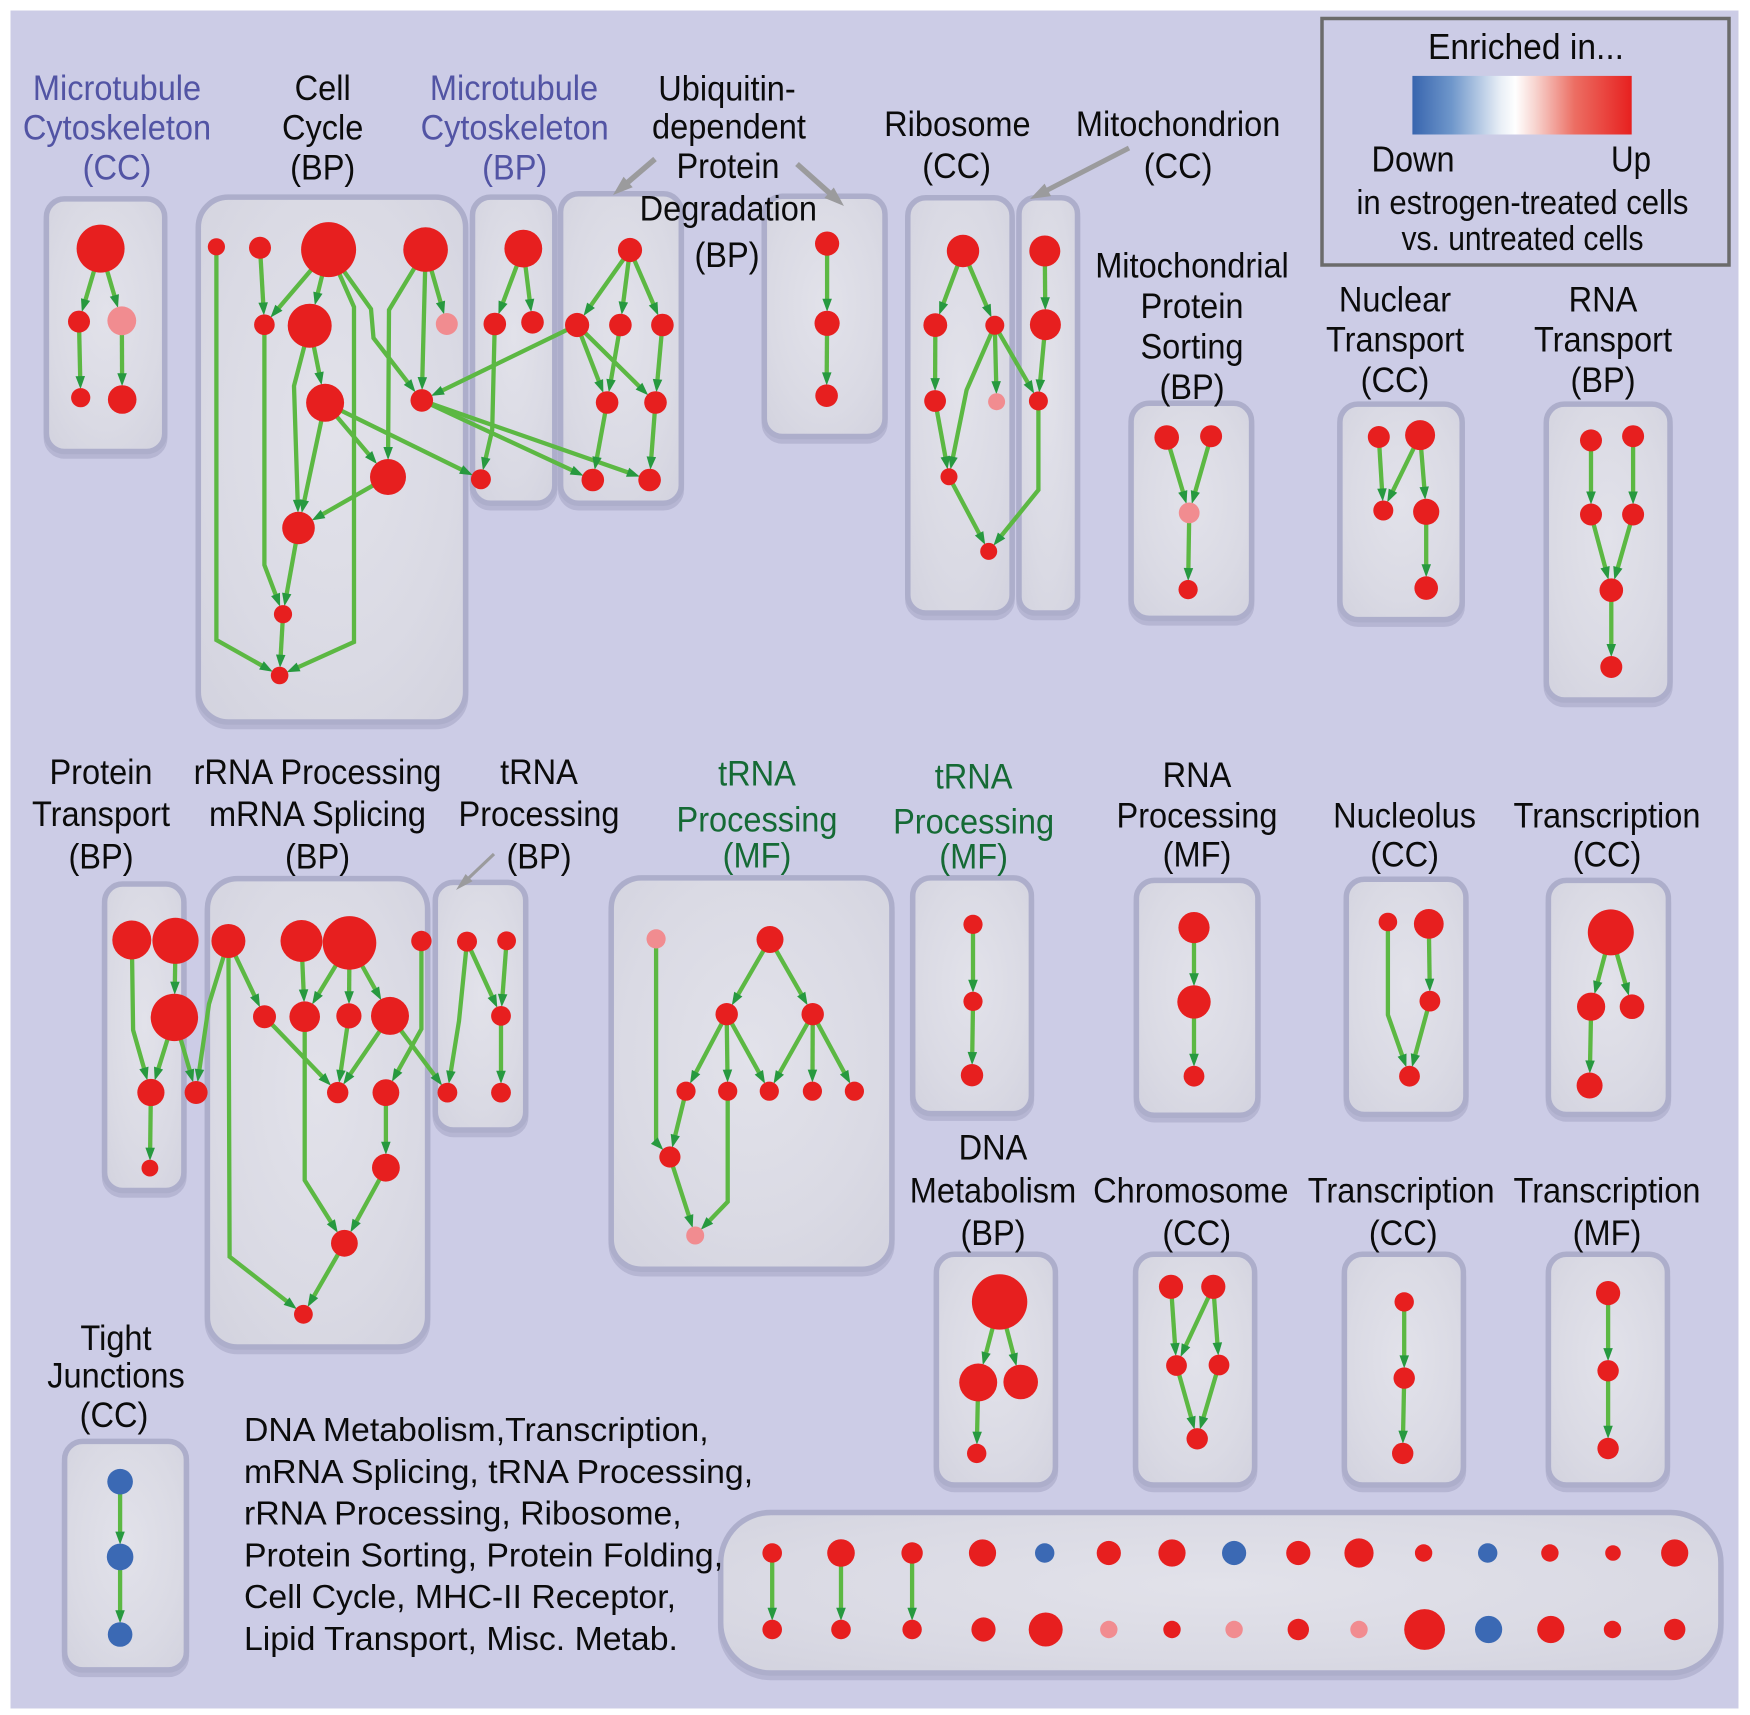 Image resolution: width=1750 pixels, height=1715 pixels. What do you see at coordinates (1192, 266) in the screenshot?
I see `svg-text: Mitochondrial` at bounding box center [1192, 266].